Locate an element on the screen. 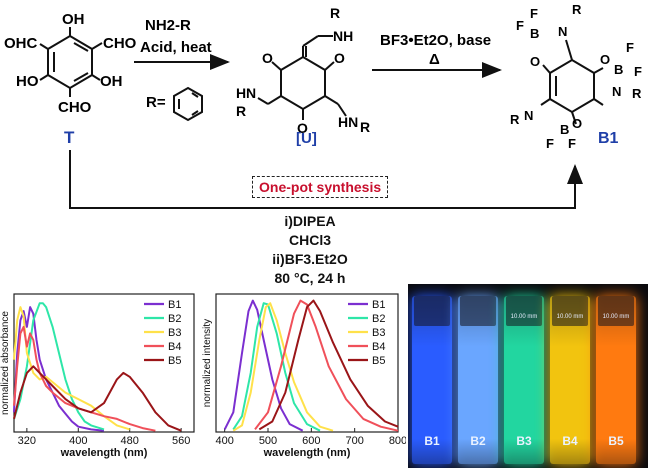 This screenshot has height=468, width=648. y-axis-label: normalized absorbance is located at coordinates (5, 363).